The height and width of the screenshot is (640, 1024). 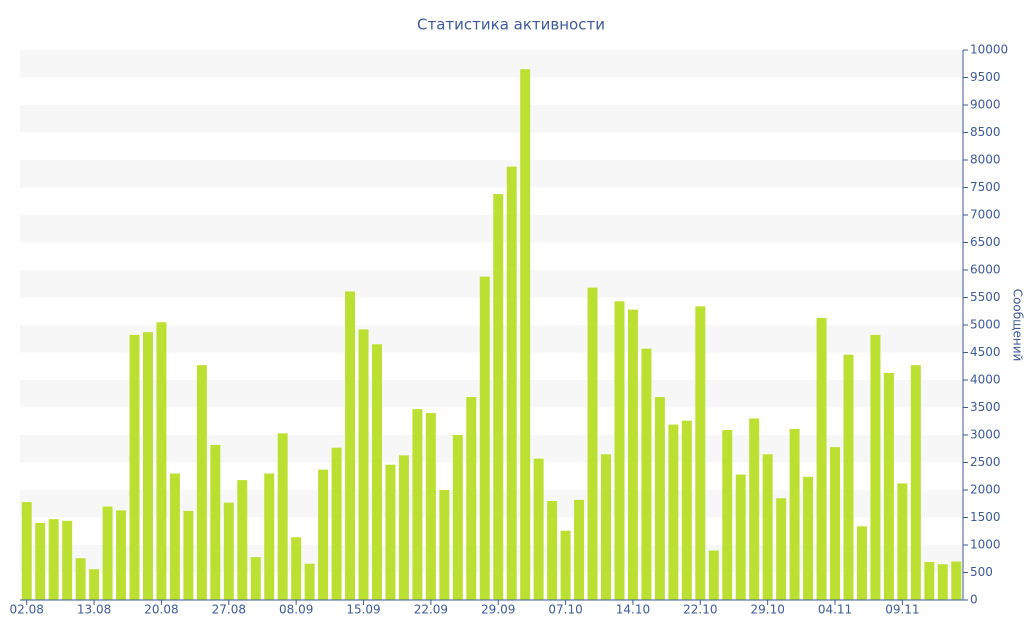 I want to click on y-tick-label: 10000, so click(x=989, y=50).